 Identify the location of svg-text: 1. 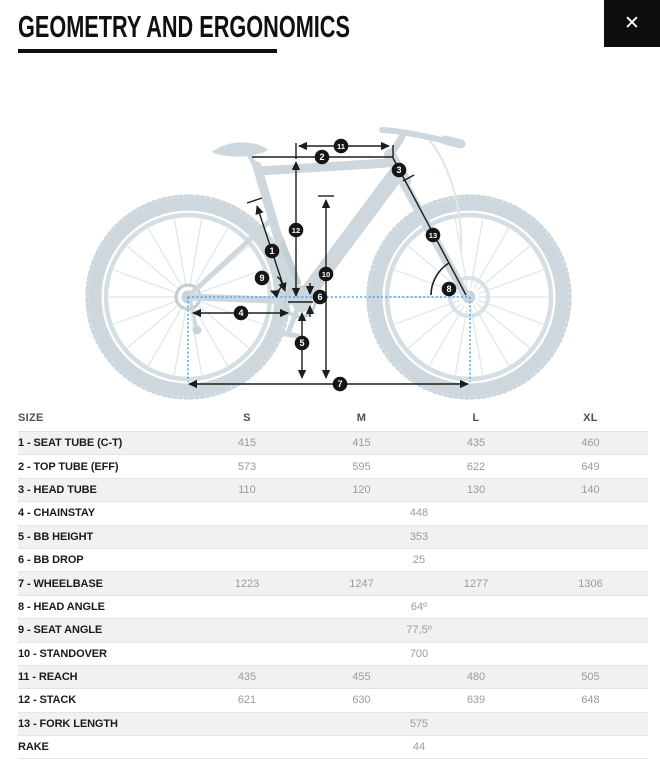
(271, 251).